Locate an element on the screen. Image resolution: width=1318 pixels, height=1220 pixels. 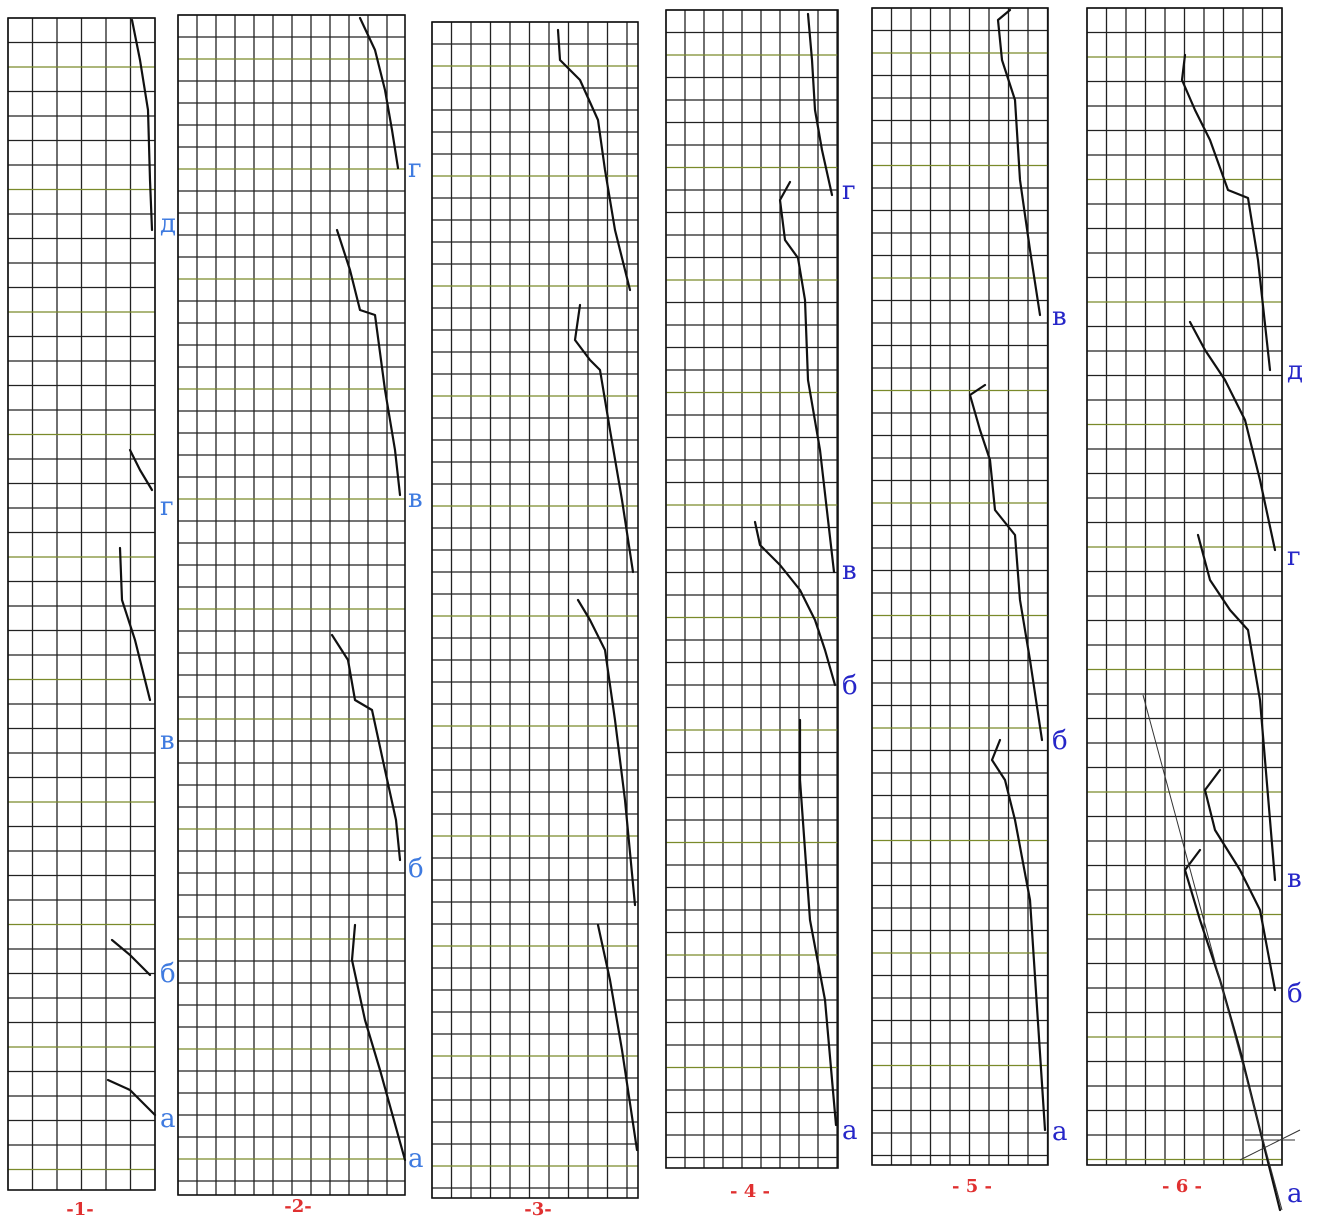
mark is located at coordinates (1270, 1145).